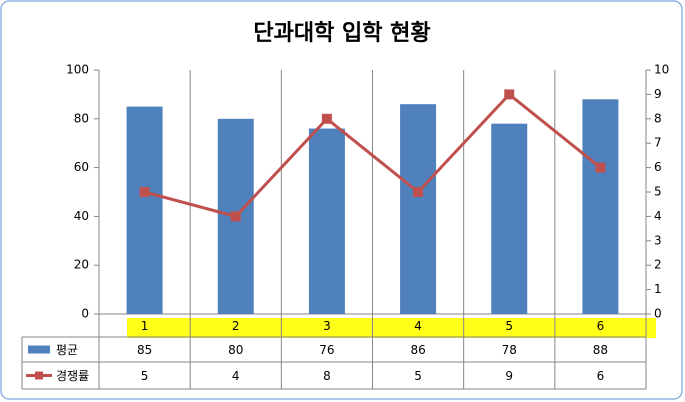 This screenshot has height=402, width=685. I want to click on y-tick-label: 20, so click(81, 265).